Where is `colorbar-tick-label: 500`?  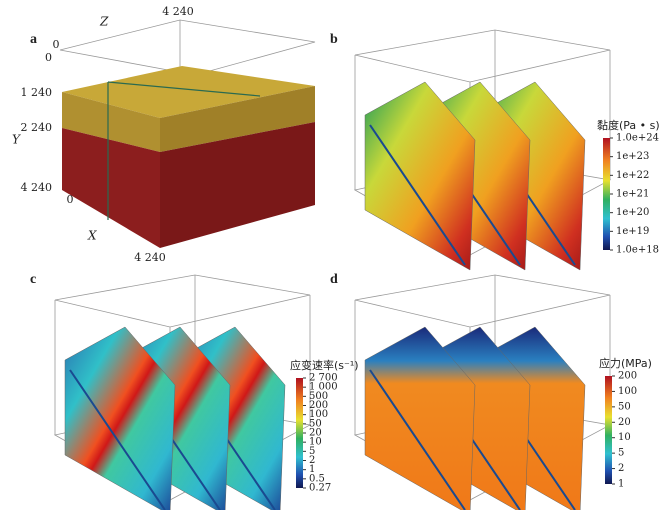 colorbar-tick-label: 500 is located at coordinates (318, 396).